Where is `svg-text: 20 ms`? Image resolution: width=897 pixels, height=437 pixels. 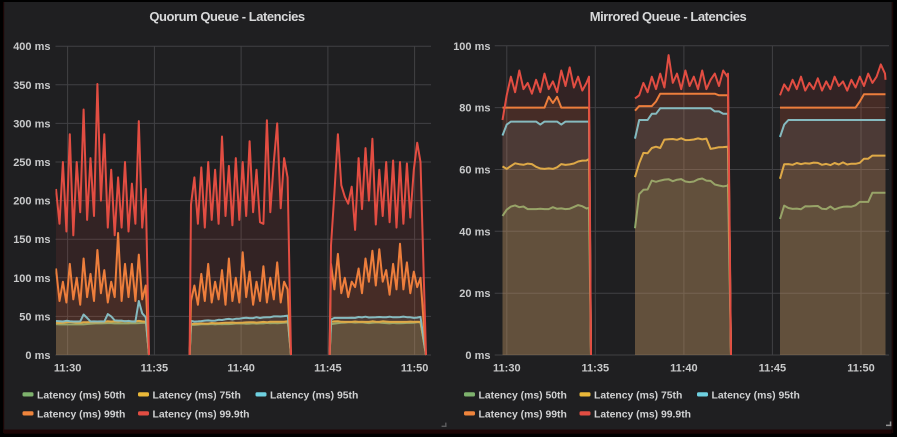 svg-text: 20 ms is located at coordinates (474, 294).